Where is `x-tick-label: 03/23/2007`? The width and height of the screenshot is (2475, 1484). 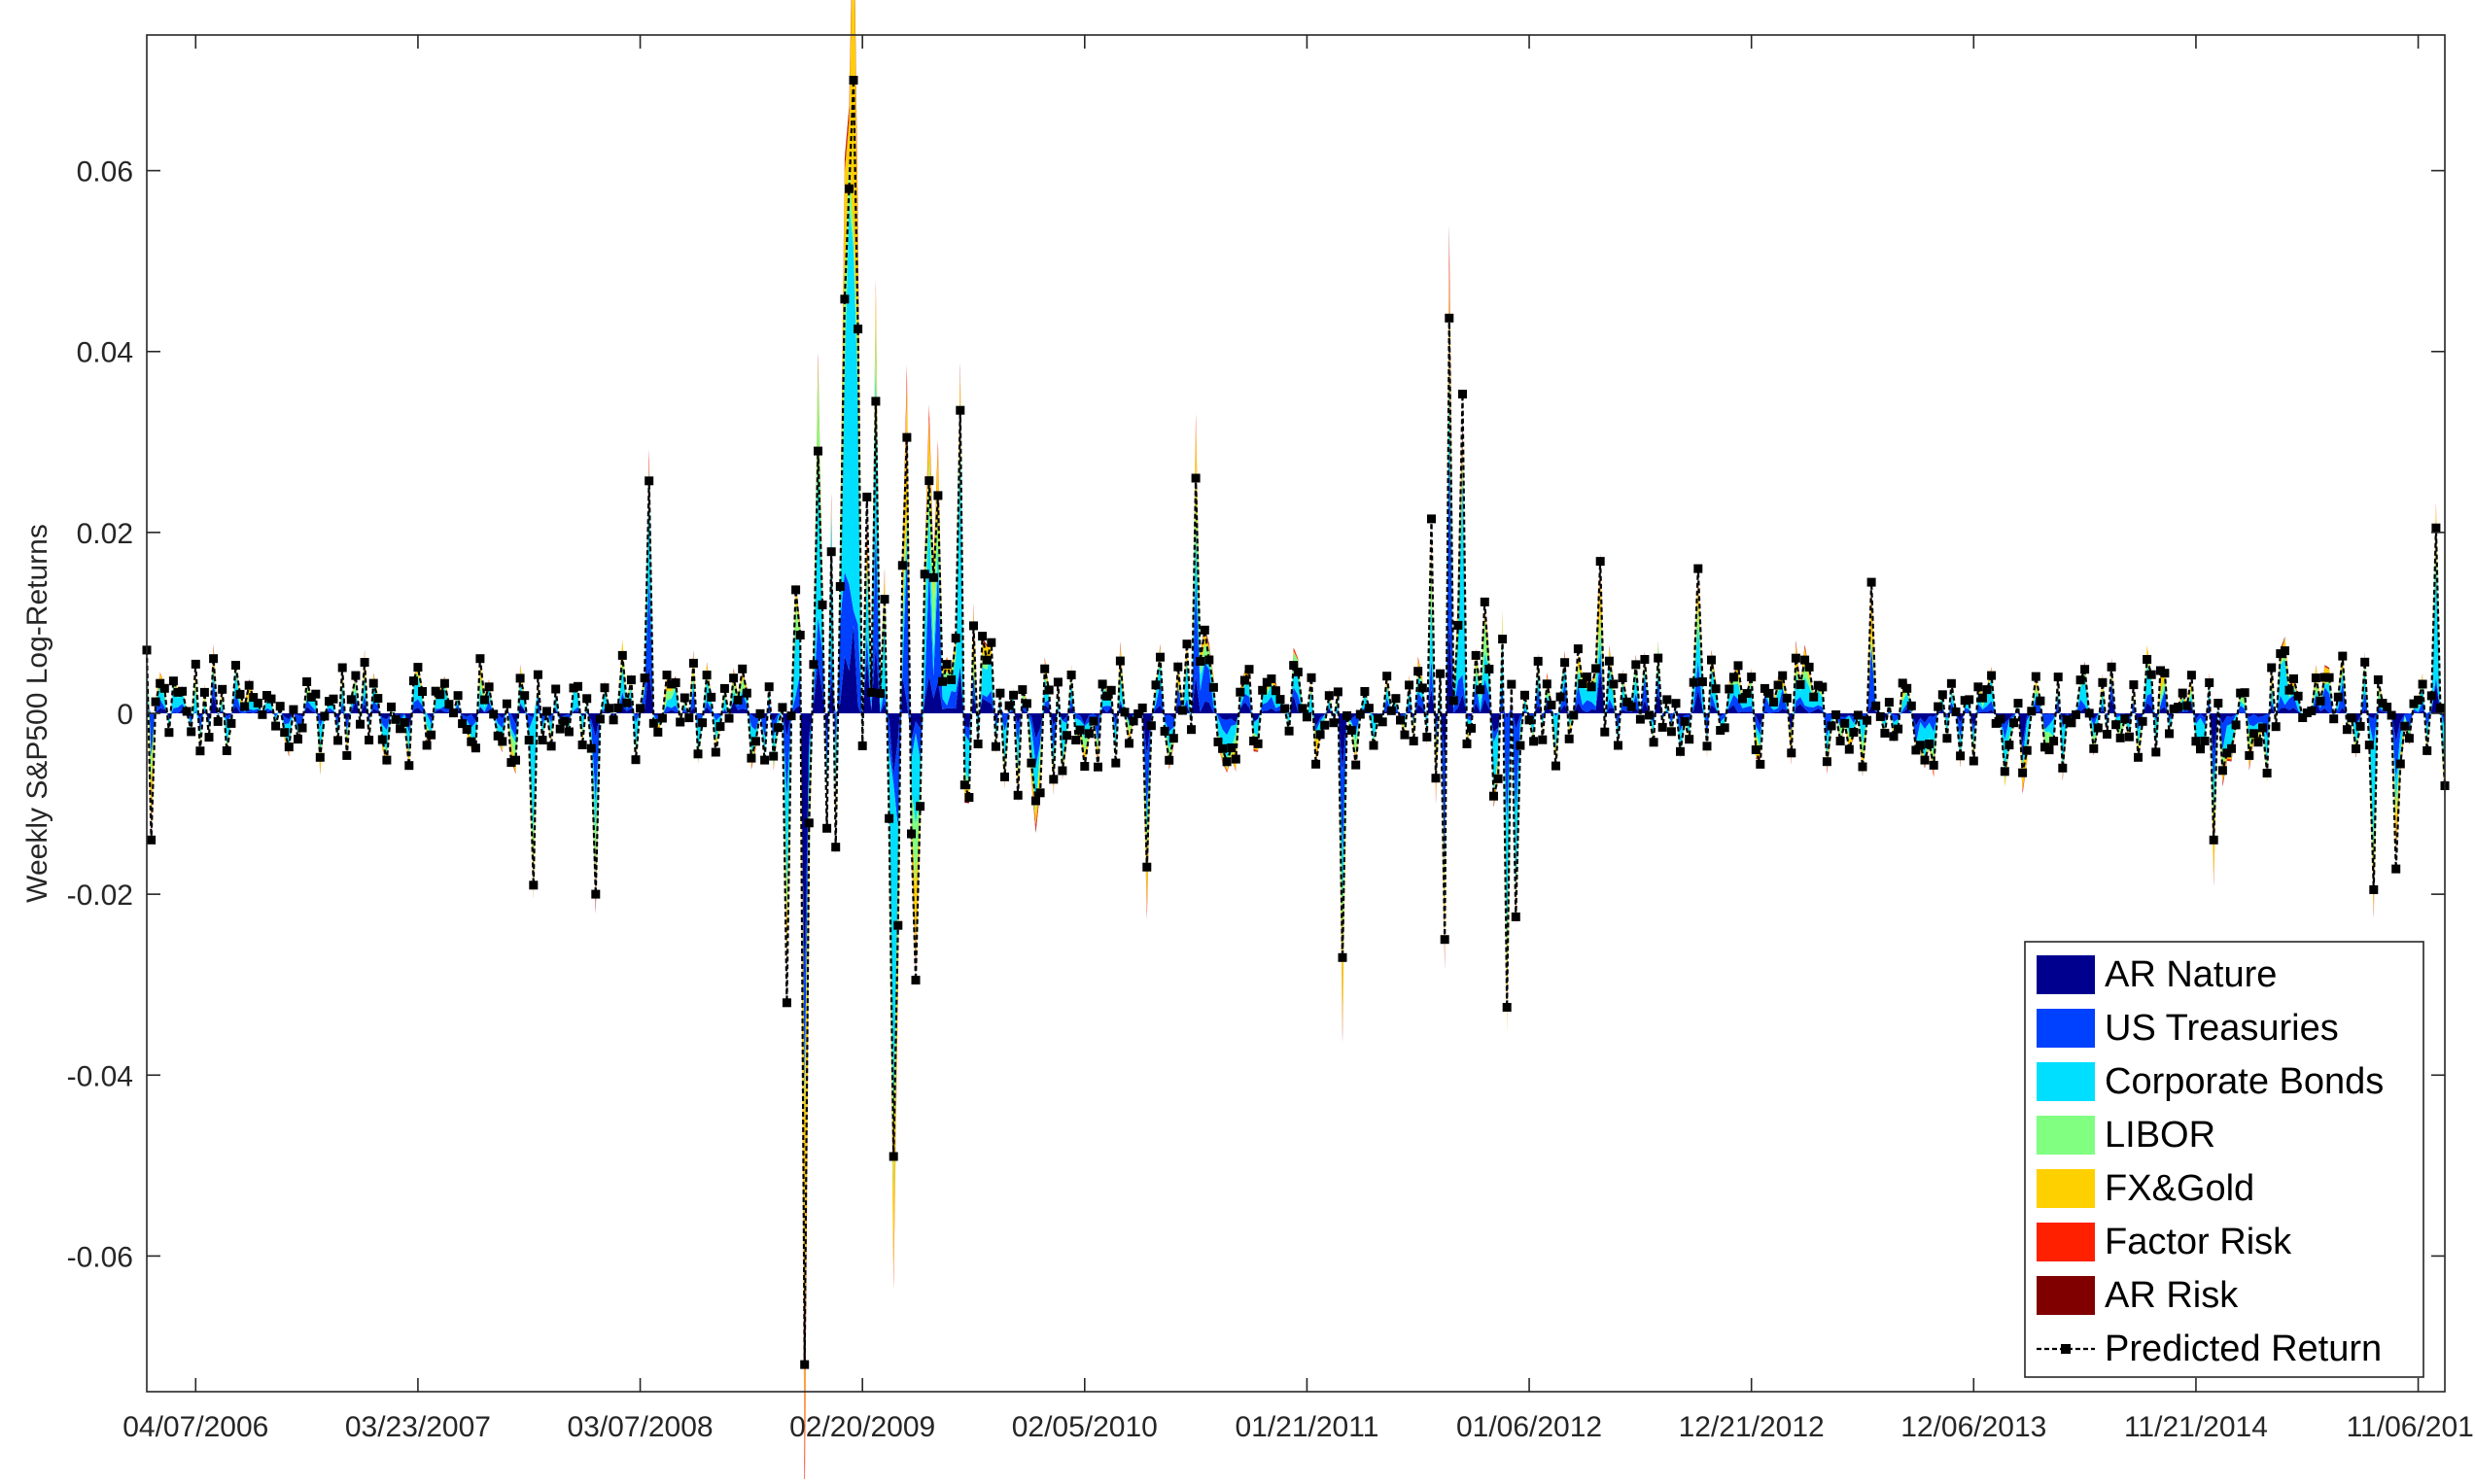
x-tick-label: 03/23/2007 is located at coordinates (418, 1427).